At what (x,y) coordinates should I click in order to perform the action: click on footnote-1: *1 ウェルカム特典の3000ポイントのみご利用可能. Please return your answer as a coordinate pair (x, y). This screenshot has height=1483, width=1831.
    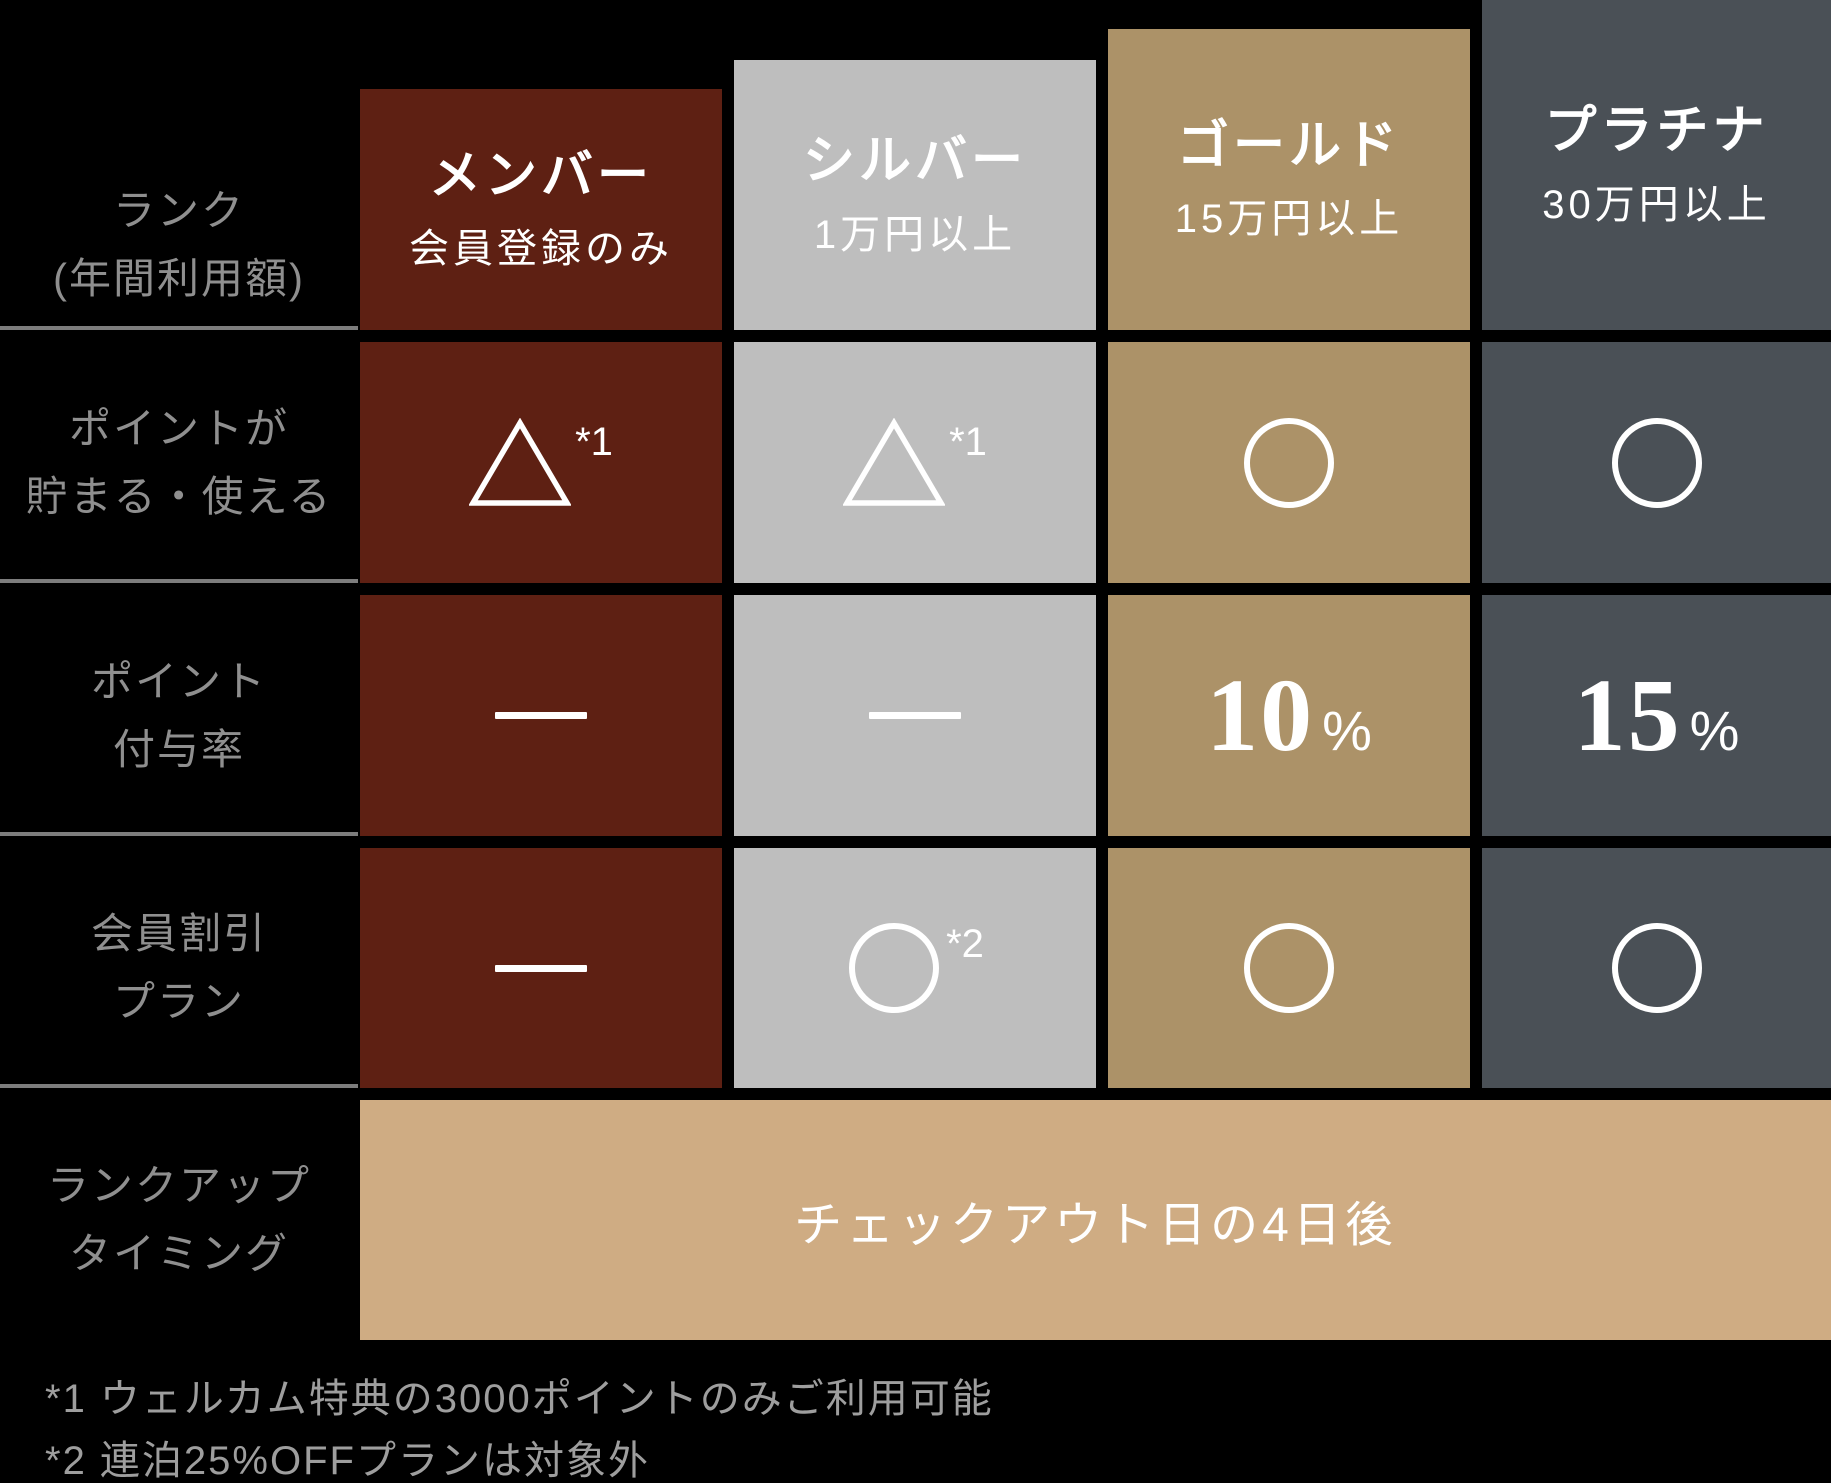
    Looking at the image, I should click on (519, 1399).